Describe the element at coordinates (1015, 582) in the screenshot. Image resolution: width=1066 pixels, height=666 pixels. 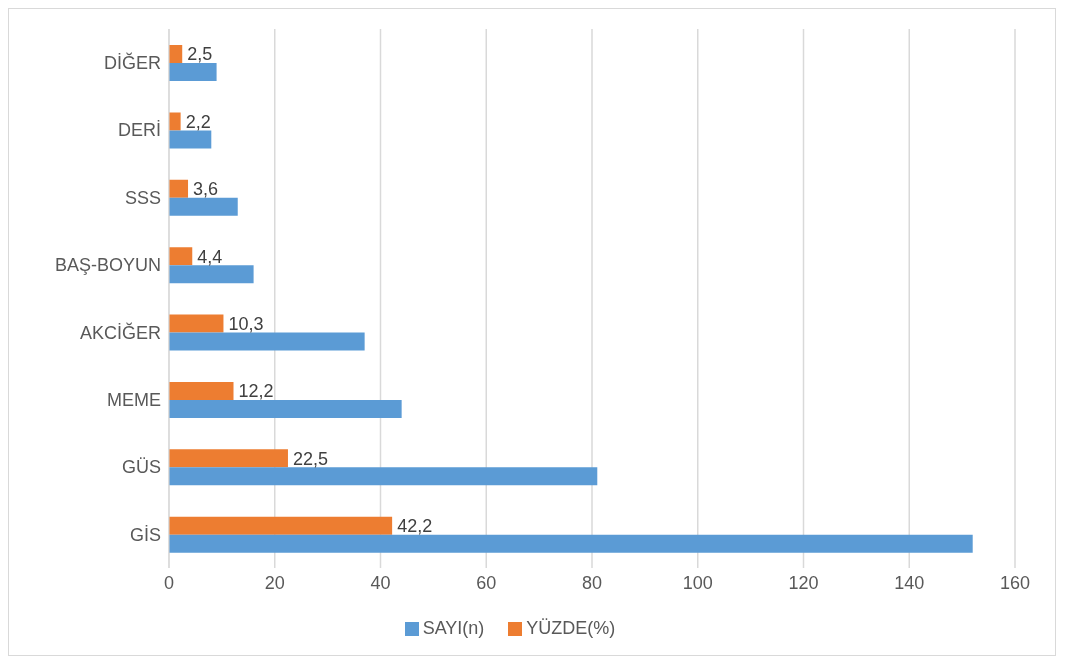
I see `x-tick-label: 160` at that location.